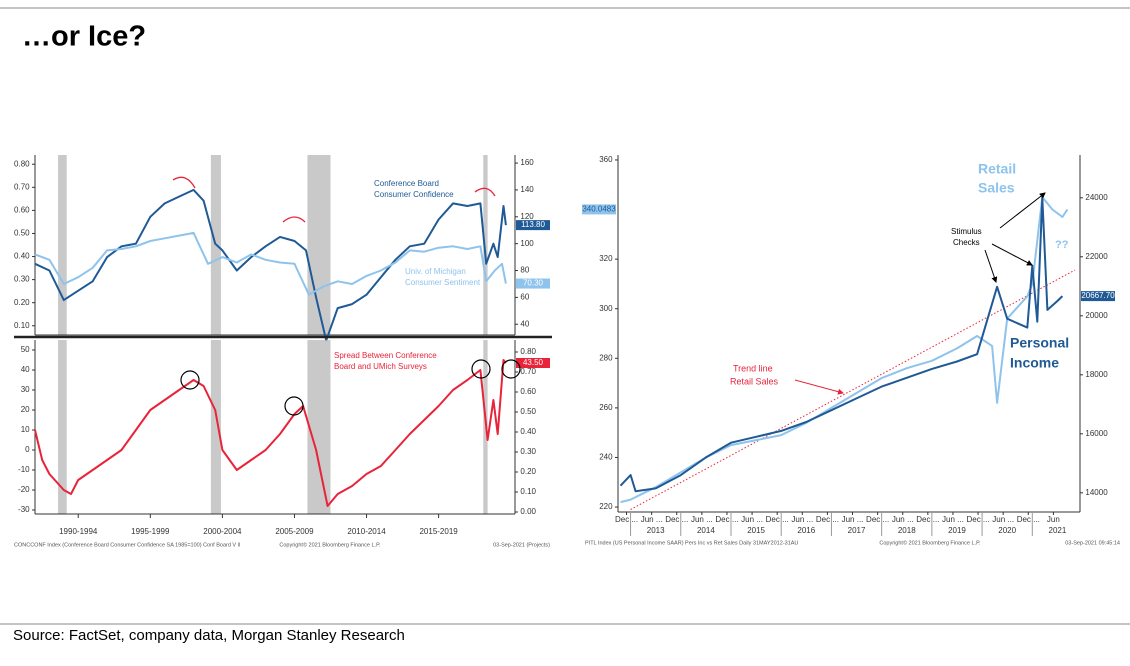 Image resolution: width=1130 pixels, height=666 pixels. I want to click on last-value-label: 340.0483, so click(599, 209).